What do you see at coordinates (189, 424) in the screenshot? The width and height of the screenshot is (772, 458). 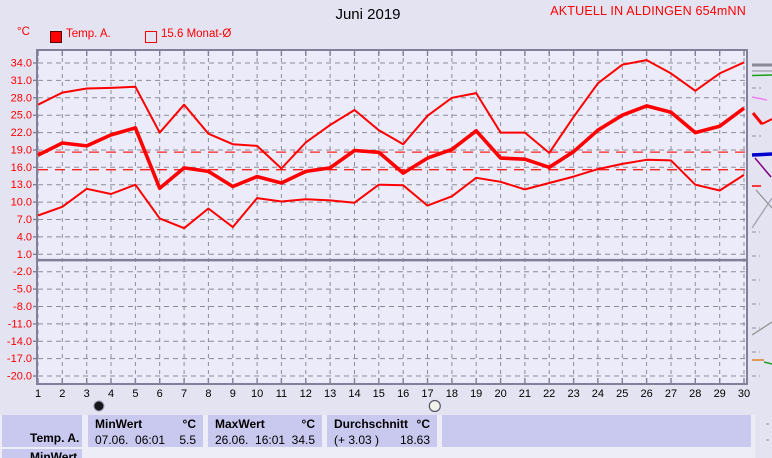 I see `minwert-unit: °C` at bounding box center [189, 424].